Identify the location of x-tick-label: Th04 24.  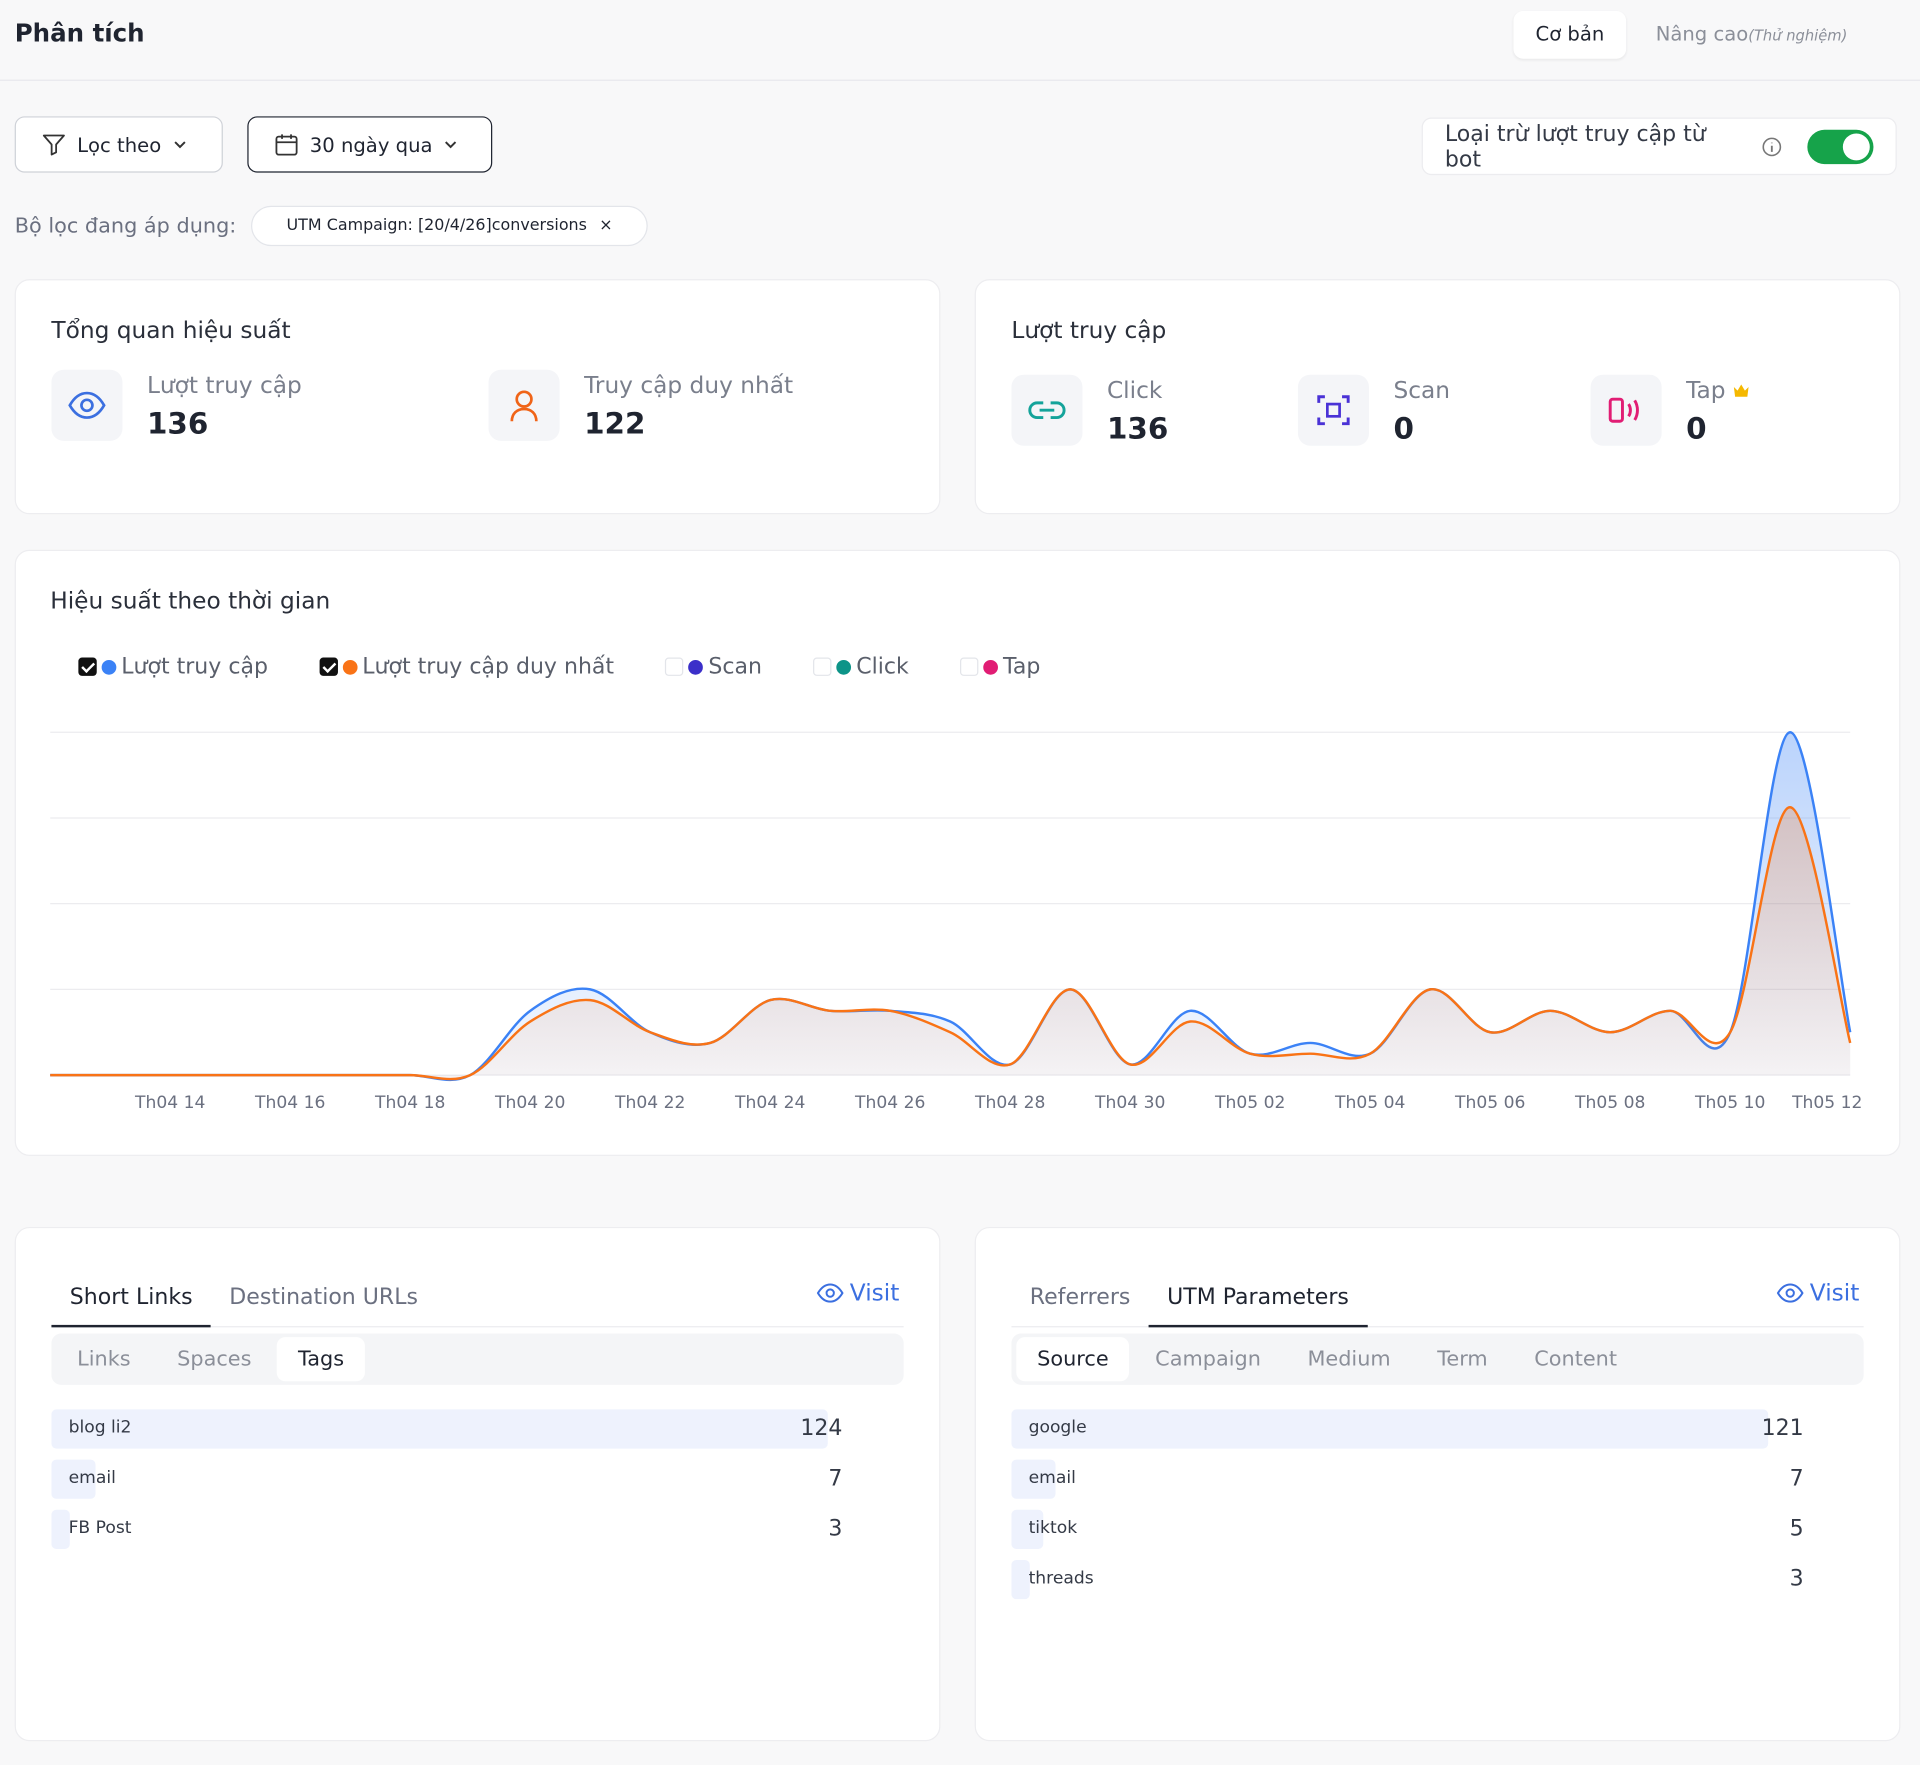
(769, 1103).